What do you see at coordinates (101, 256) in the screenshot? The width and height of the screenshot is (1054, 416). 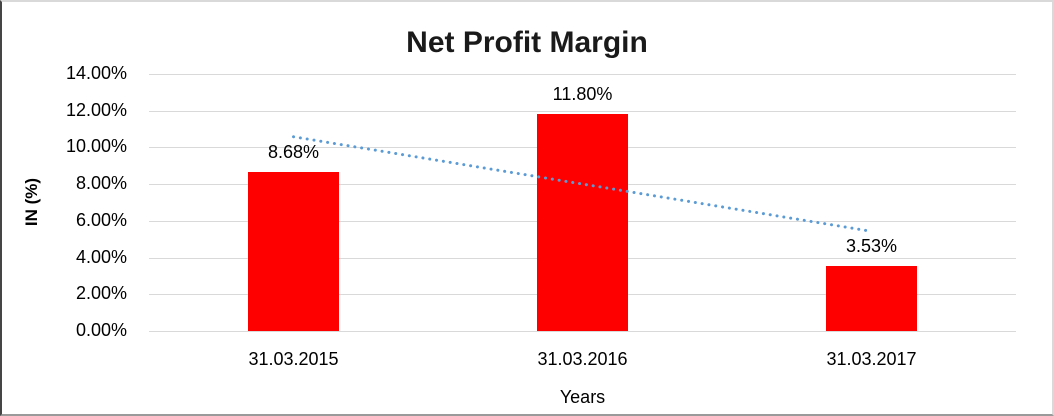 I see `y-tick-label: 4.00%` at bounding box center [101, 256].